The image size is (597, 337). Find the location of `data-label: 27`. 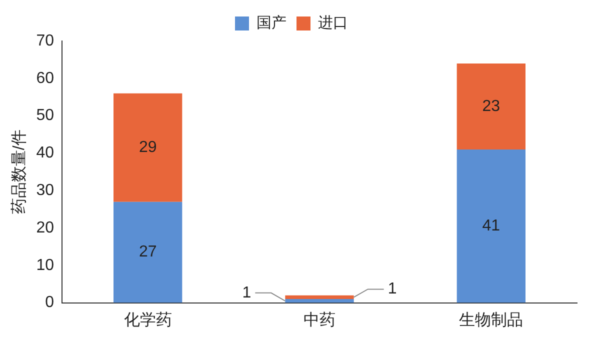

data-label: 27 is located at coordinates (147, 252).